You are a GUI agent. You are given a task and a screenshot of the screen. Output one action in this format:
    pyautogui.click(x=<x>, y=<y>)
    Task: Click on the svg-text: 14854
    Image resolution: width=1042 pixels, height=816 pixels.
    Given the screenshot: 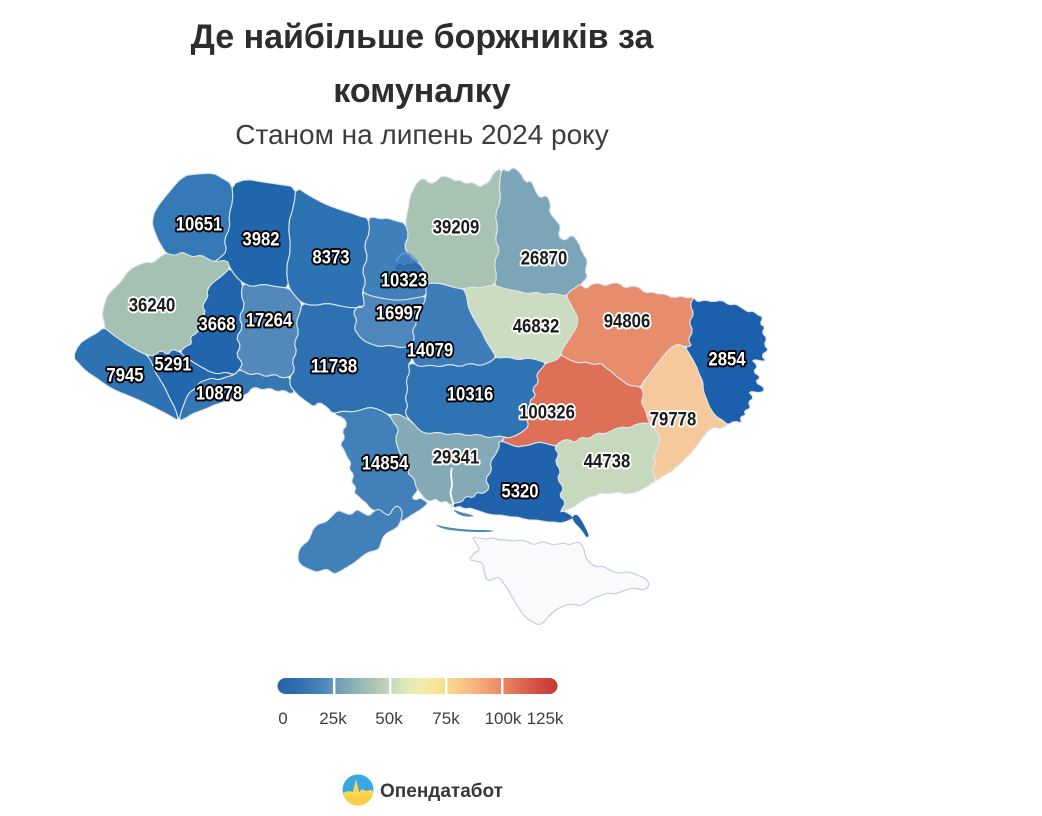 What is the action you would take?
    pyautogui.click(x=385, y=464)
    